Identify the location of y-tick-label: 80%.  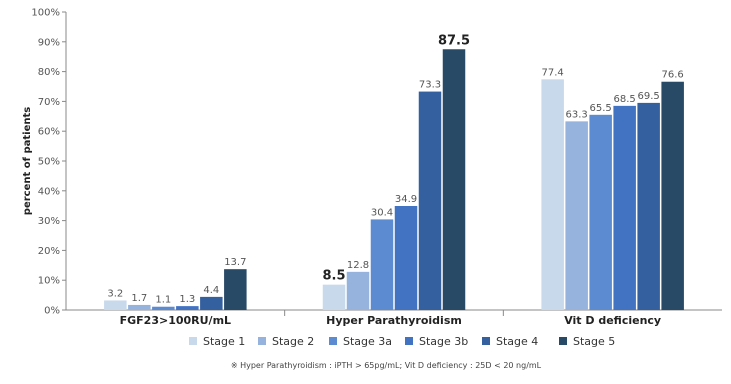
(49, 72).